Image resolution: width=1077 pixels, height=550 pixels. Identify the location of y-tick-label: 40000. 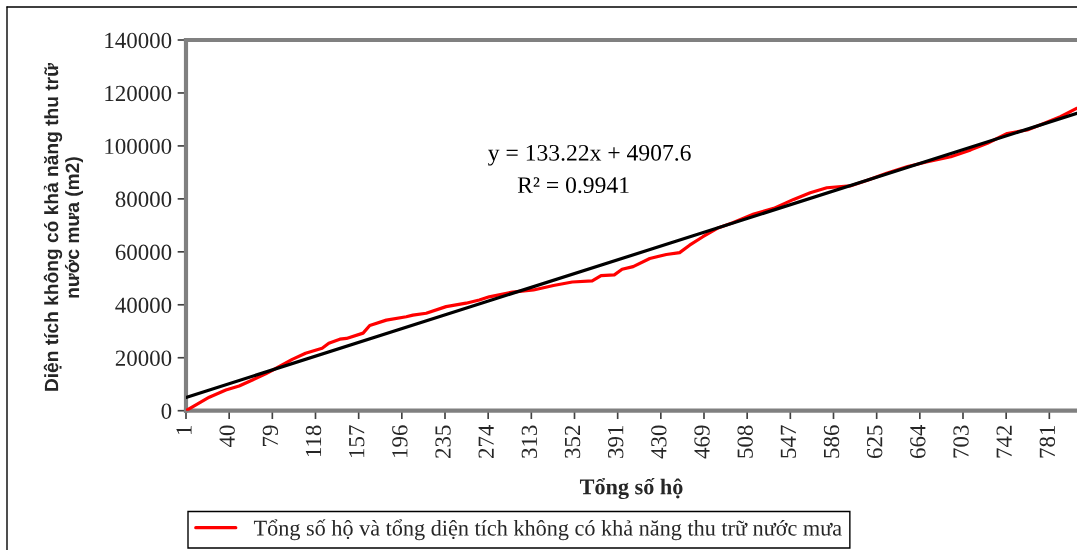
(143, 305).